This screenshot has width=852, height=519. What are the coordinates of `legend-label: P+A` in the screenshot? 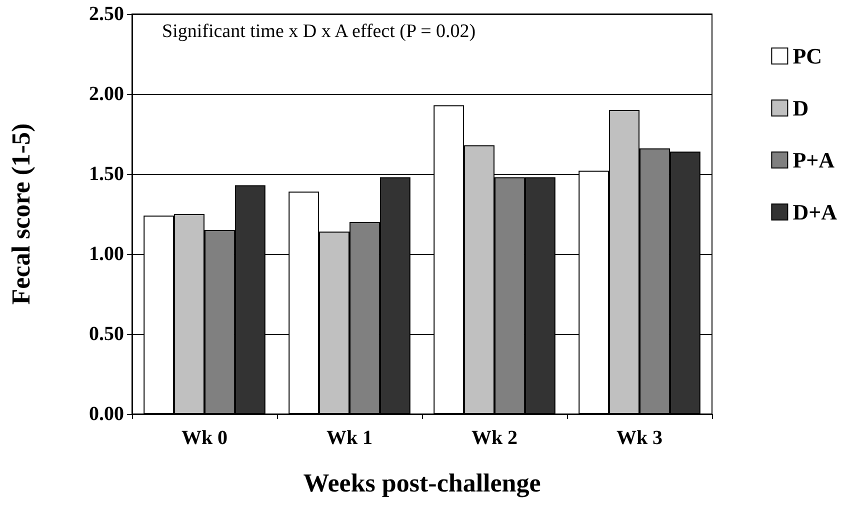 It's located at (813, 160).